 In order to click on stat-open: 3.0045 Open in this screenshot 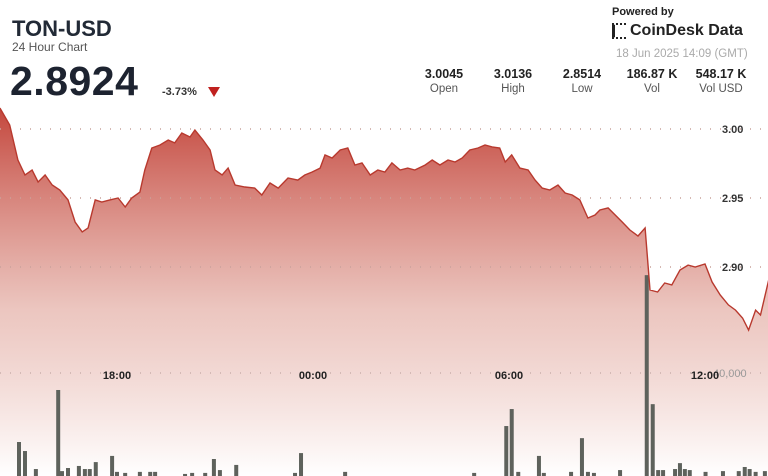, I will do `click(444, 81)`.